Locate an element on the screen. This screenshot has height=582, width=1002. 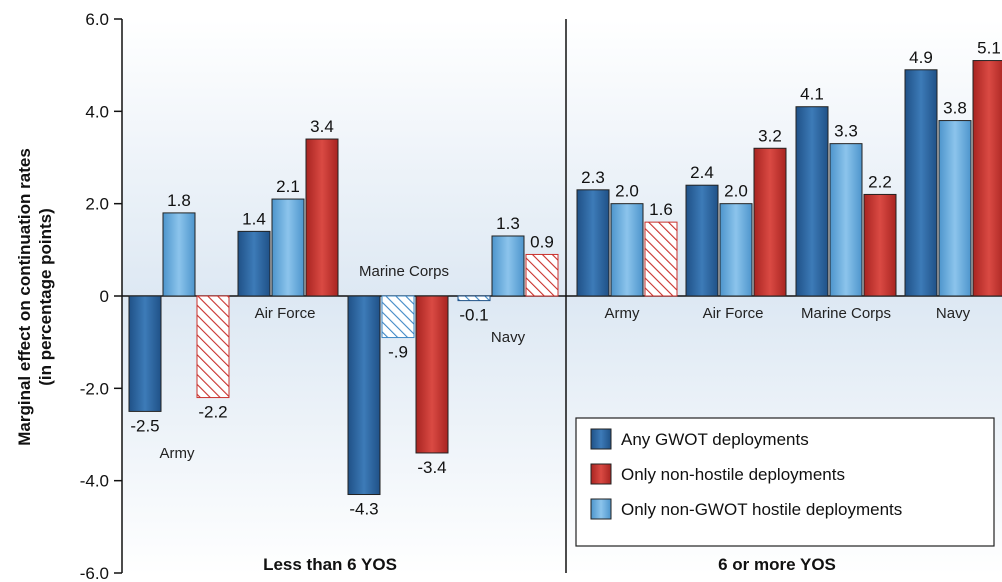
legend-label-any-gwot: Any GWOT deployments is located at coordinates (715, 439).